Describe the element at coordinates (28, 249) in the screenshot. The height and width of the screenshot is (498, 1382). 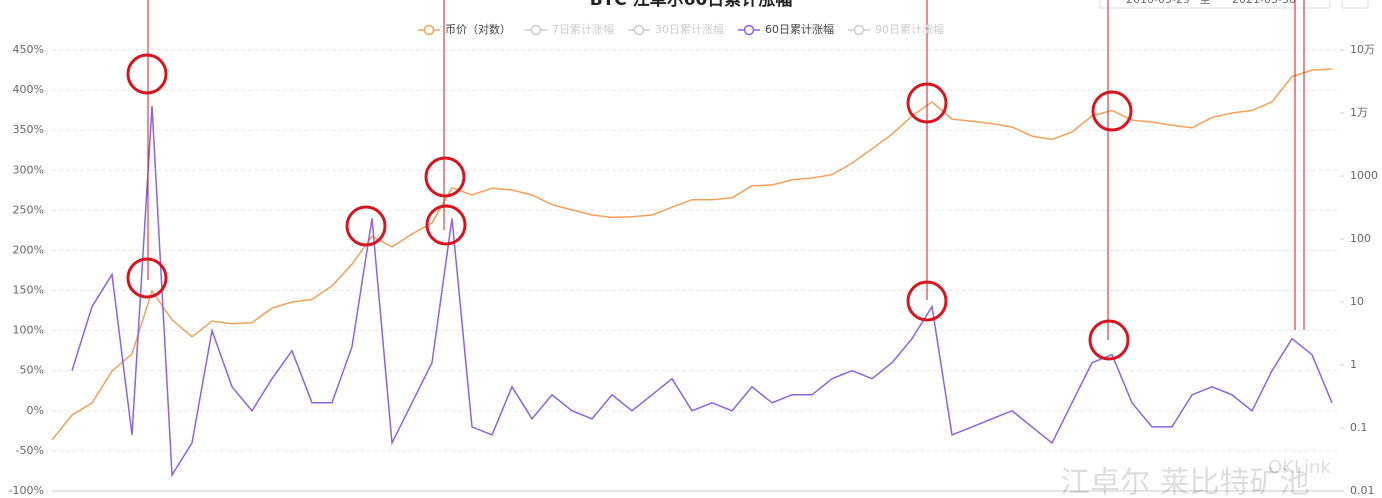
I see `y-tick-label: 200%` at that location.